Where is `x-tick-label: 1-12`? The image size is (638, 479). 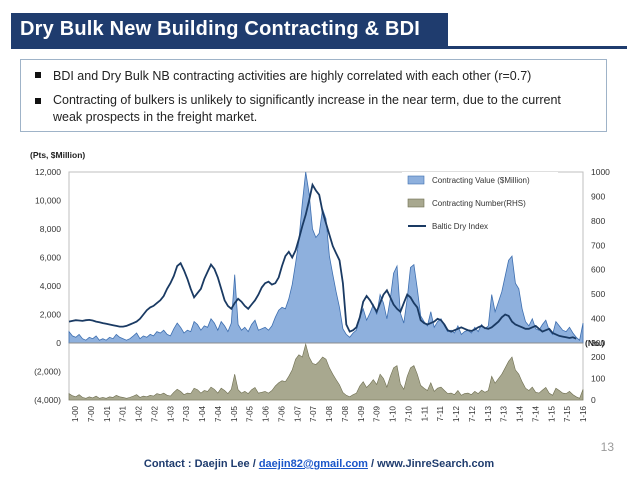
x-tick-label: 1-12 is located at coordinates (456, 413).